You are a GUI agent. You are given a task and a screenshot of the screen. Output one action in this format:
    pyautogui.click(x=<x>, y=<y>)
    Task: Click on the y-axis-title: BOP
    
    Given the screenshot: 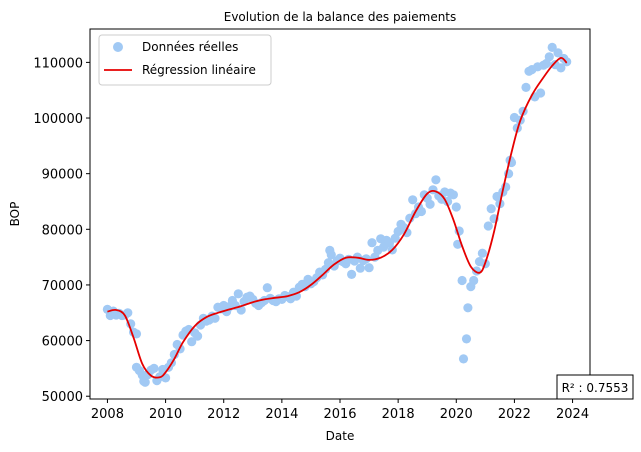 What is the action you would take?
    pyautogui.click(x=15, y=214)
    